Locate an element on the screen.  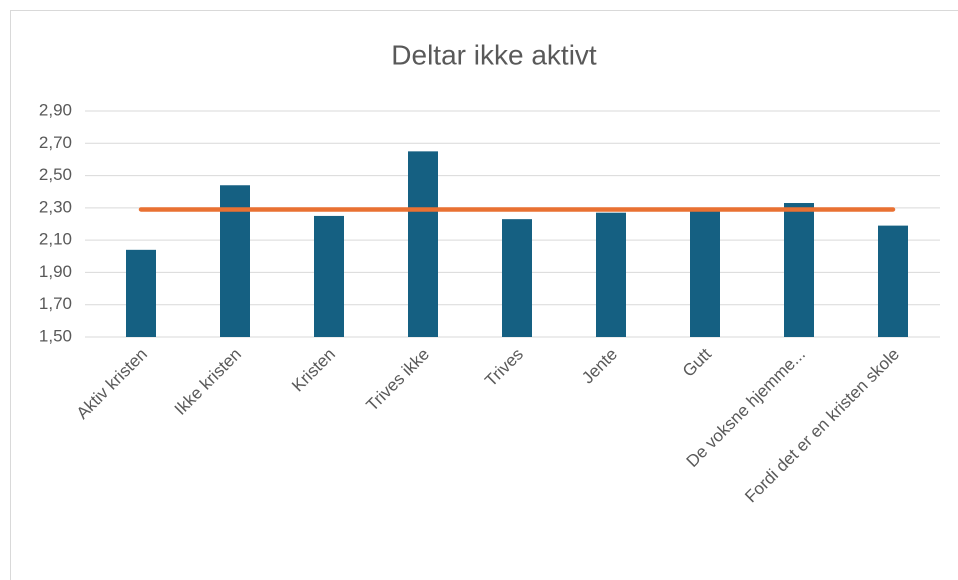
chart-title: Deltar ikke aktivt is located at coordinates (494, 54).